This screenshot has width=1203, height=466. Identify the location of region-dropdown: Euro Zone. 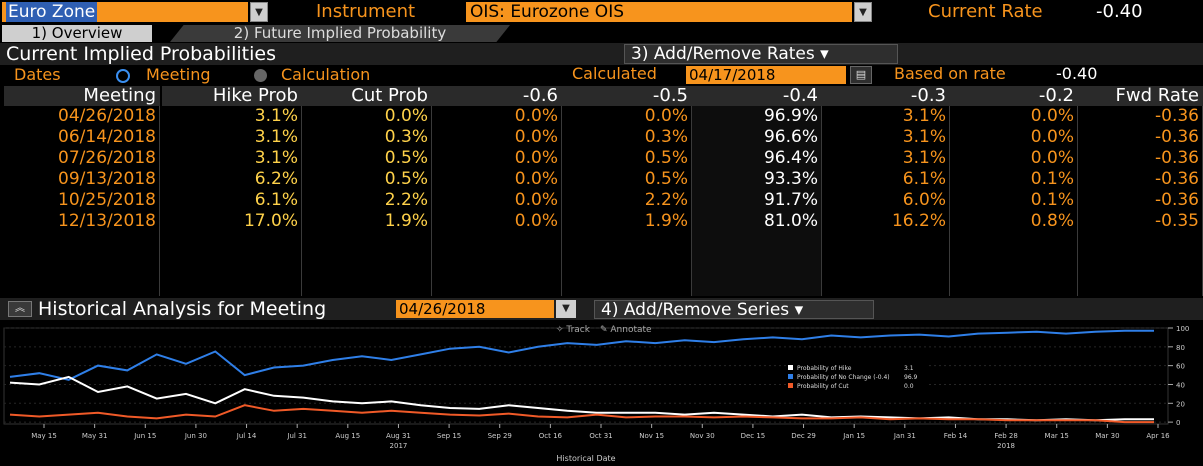
(125, 12).